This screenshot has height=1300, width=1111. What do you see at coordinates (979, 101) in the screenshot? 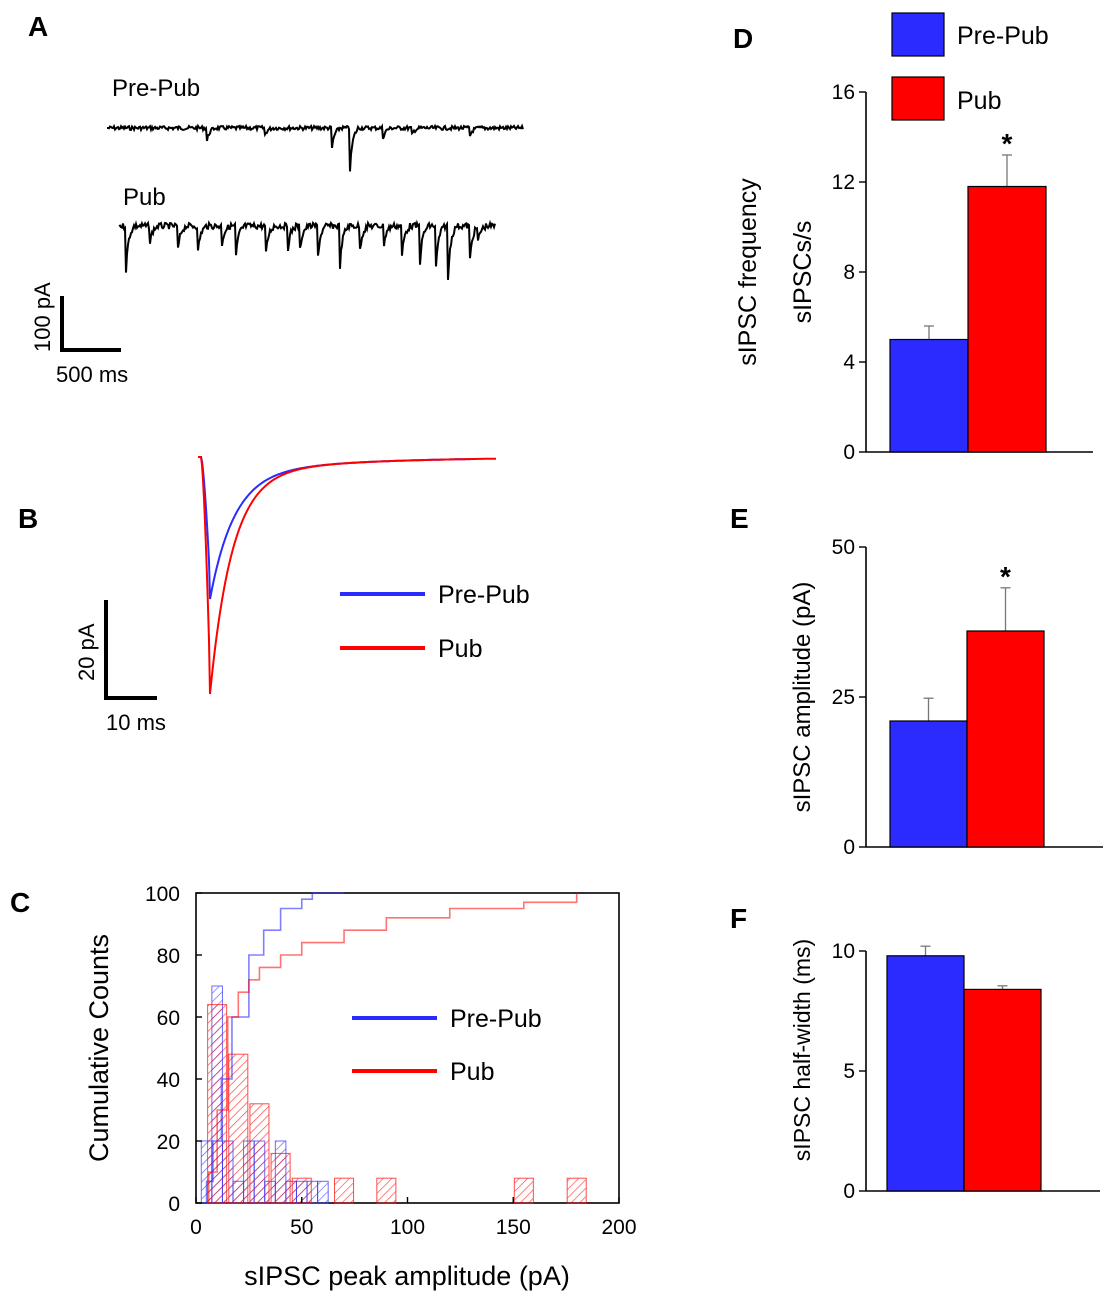
I see `legend-d-pub-label: Pub` at bounding box center [979, 101].